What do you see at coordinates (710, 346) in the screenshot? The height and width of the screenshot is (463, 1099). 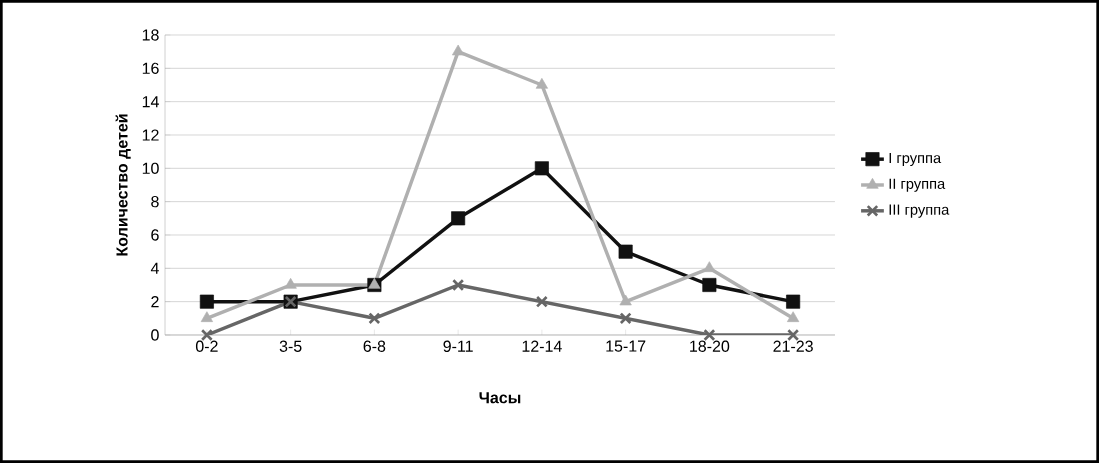 I see `x-tick-label: 18-20` at bounding box center [710, 346].